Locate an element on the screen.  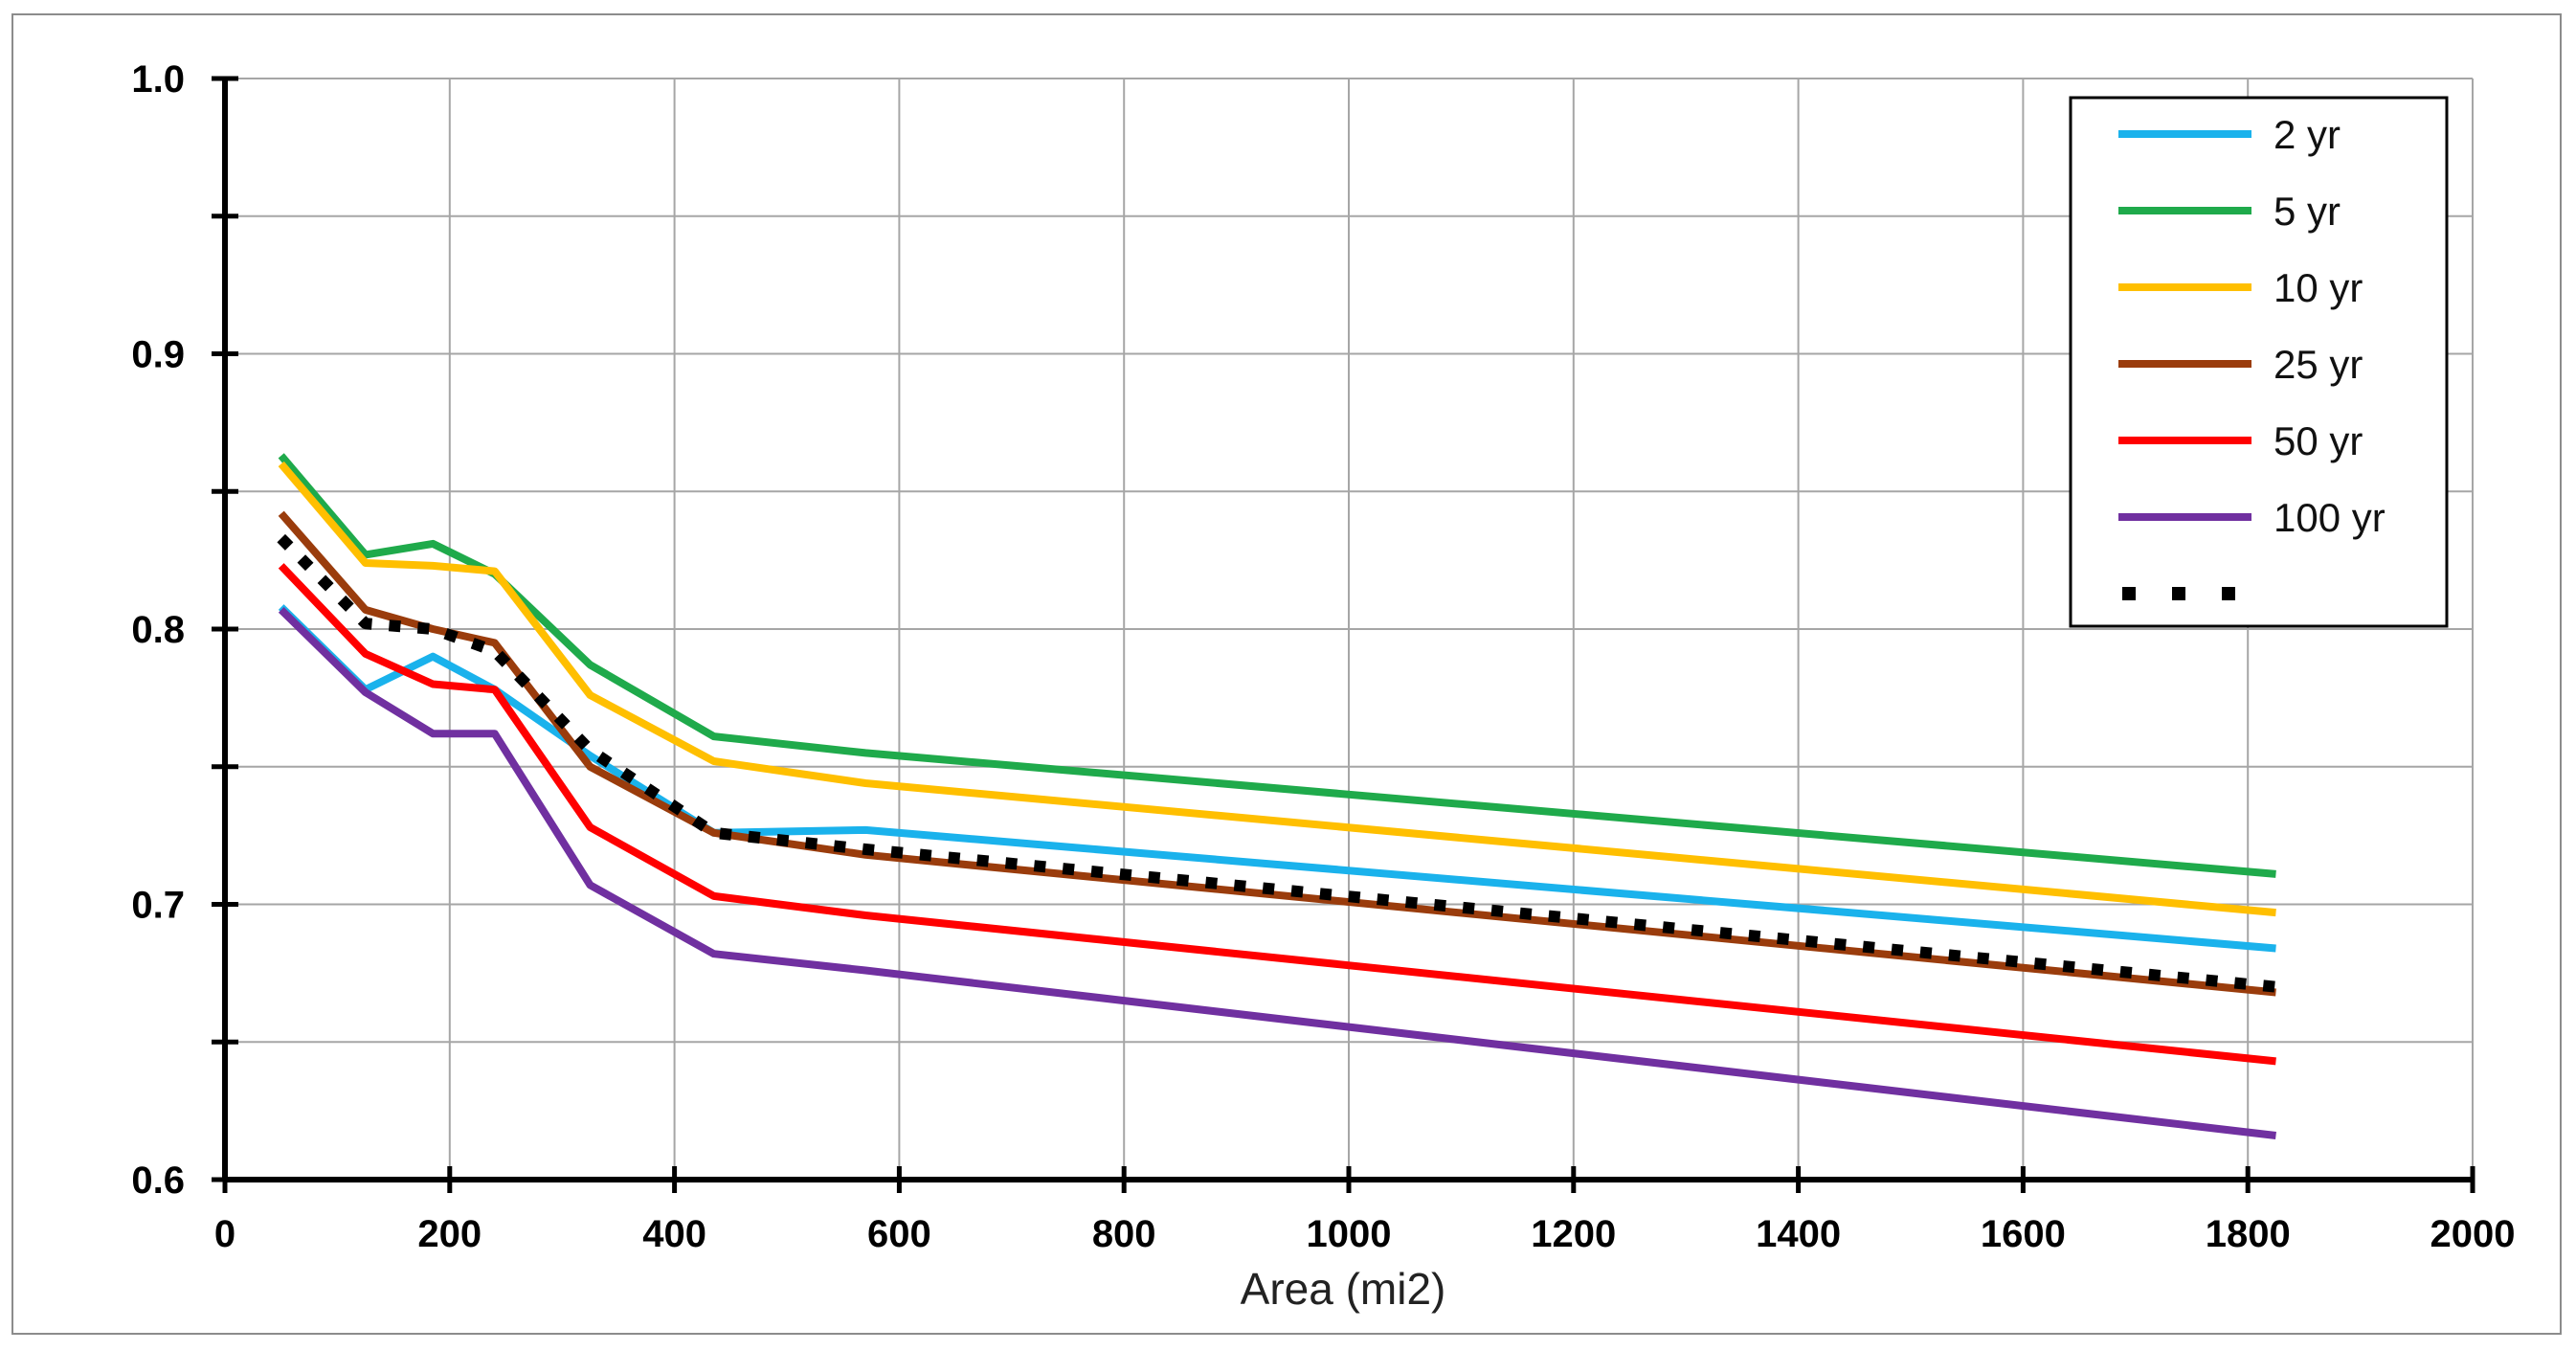
legend-label: 2 yr is located at coordinates (2308, 134).